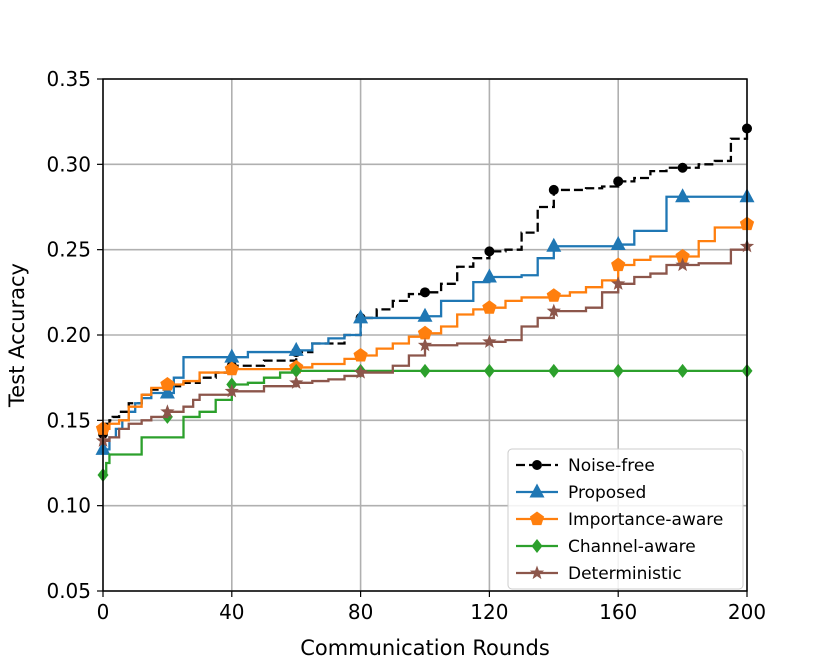 This screenshot has height=664, width=830. What do you see at coordinates (360, 612) in the screenshot?
I see `x-tick-label: 80` at bounding box center [360, 612].